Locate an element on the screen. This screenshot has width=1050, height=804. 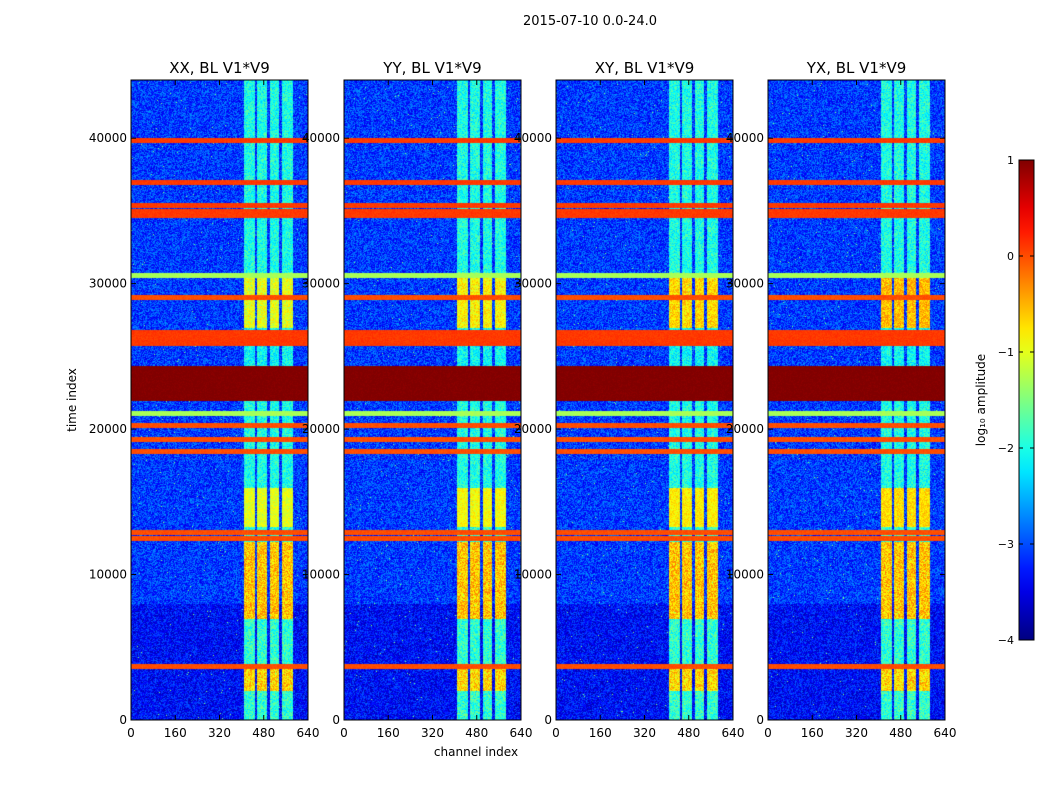
colorbar-tick-label: 1 is located at coordinates (1010, 160).